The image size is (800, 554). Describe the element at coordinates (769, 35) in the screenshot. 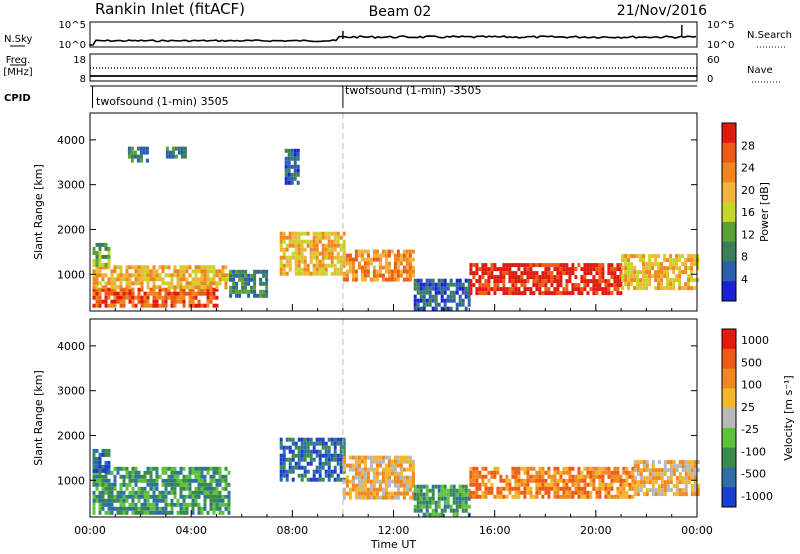

I see `nsearch-label: N.Search` at that location.